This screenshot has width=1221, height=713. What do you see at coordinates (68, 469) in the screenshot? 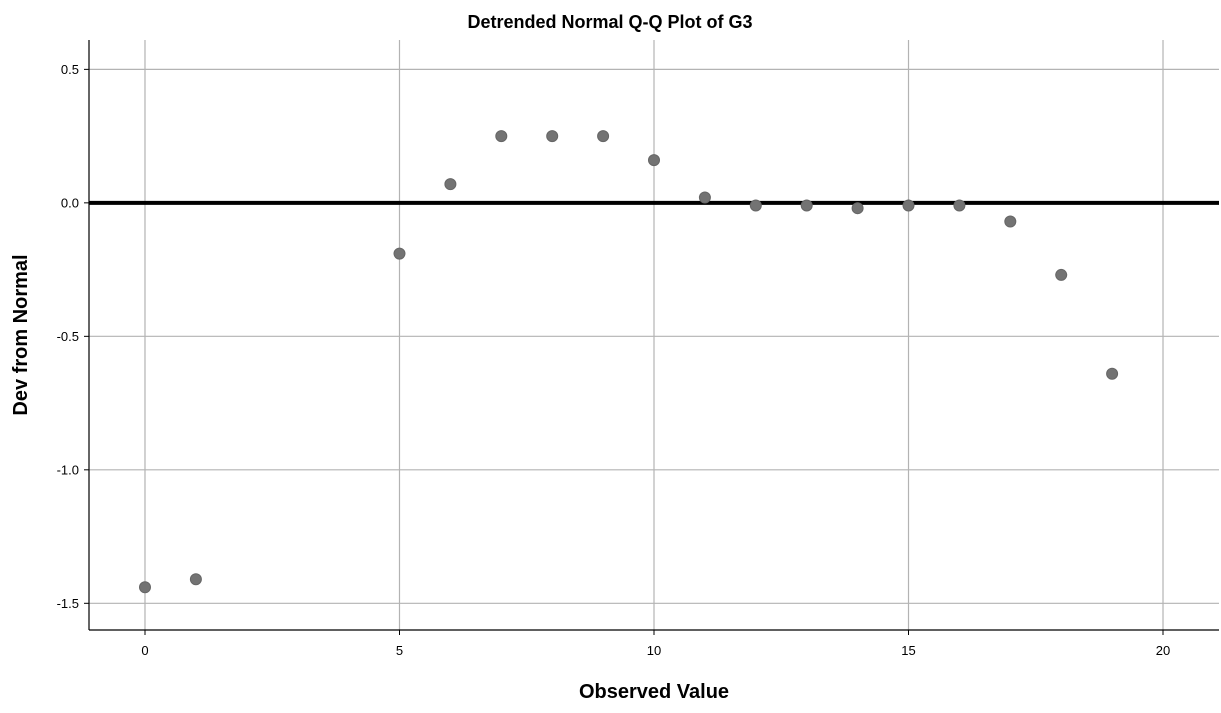
I see `y-tick-label: -1.0` at bounding box center [68, 469].